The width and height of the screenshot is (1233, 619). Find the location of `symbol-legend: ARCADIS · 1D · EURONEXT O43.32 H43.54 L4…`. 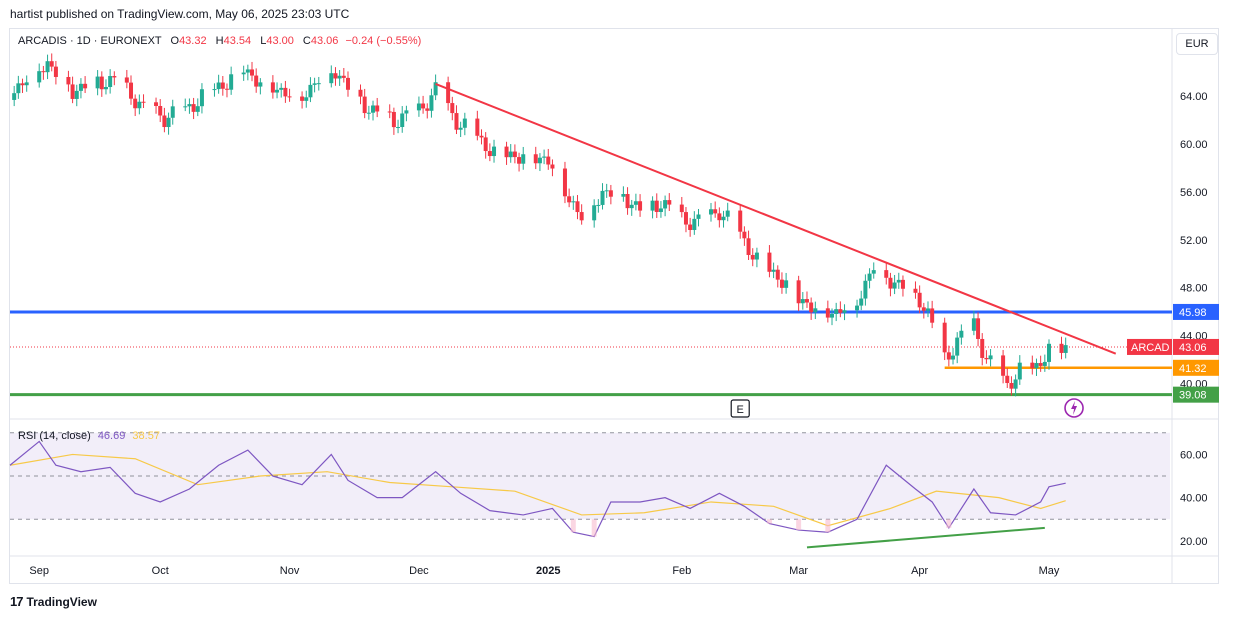

symbol-legend: ARCADIS · 1D · EURONEXT O43.32 H43.54 L4… is located at coordinates (219, 41).